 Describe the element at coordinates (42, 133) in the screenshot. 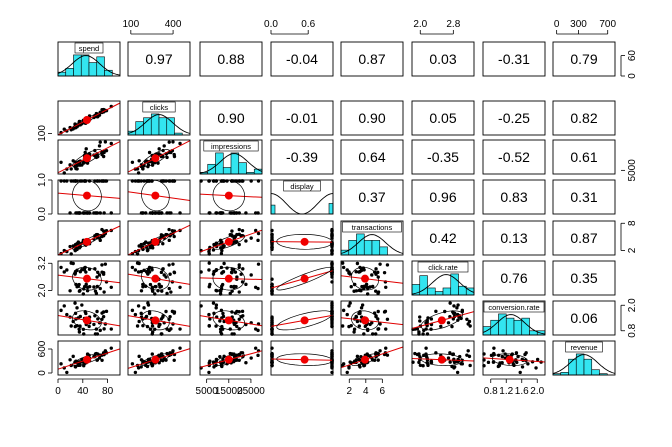

I see `tick-label: 100` at that location.